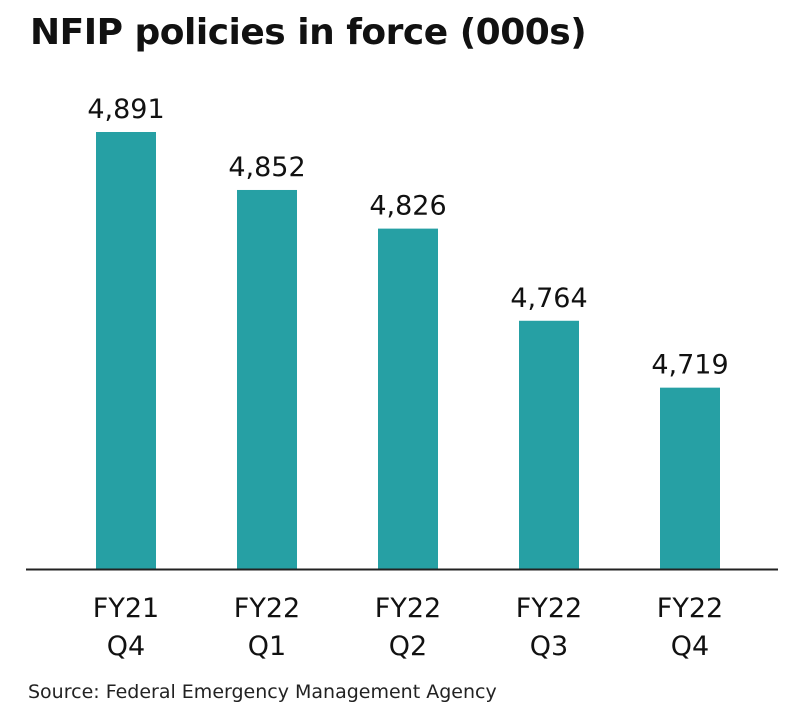 This screenshot has width=800, height=723. Describe the element at coordinates (267, 646) in the screenshot. I see `x-tick-label: Q1` at that location.